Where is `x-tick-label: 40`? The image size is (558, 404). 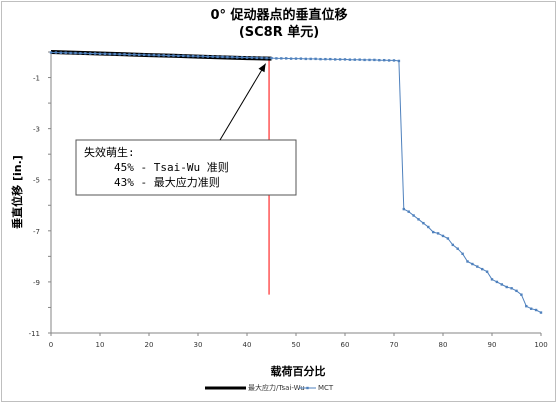 x-tick-label: 40 is located at coordinates (247, 345).